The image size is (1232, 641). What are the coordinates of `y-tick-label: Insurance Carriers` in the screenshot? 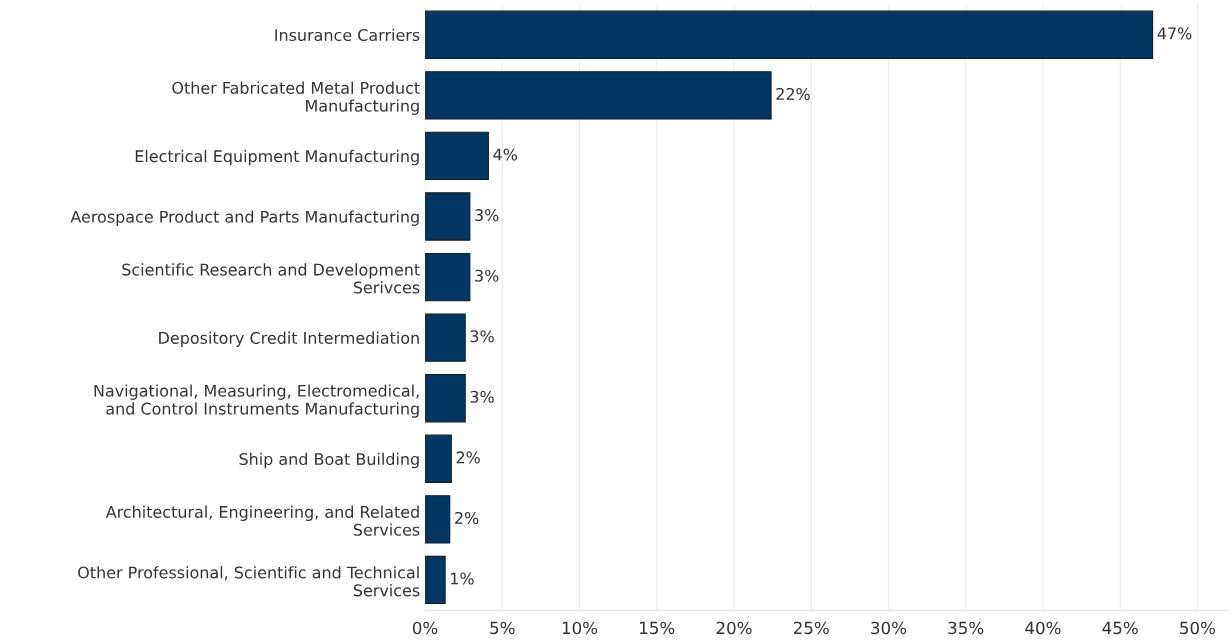 It's located at (347, 35).